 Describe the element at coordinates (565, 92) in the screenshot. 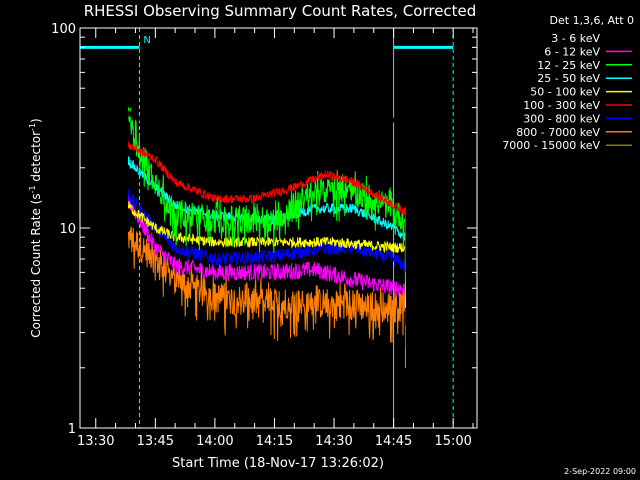

I see `legend-entry-label: 50 - 100 keV` at that location.